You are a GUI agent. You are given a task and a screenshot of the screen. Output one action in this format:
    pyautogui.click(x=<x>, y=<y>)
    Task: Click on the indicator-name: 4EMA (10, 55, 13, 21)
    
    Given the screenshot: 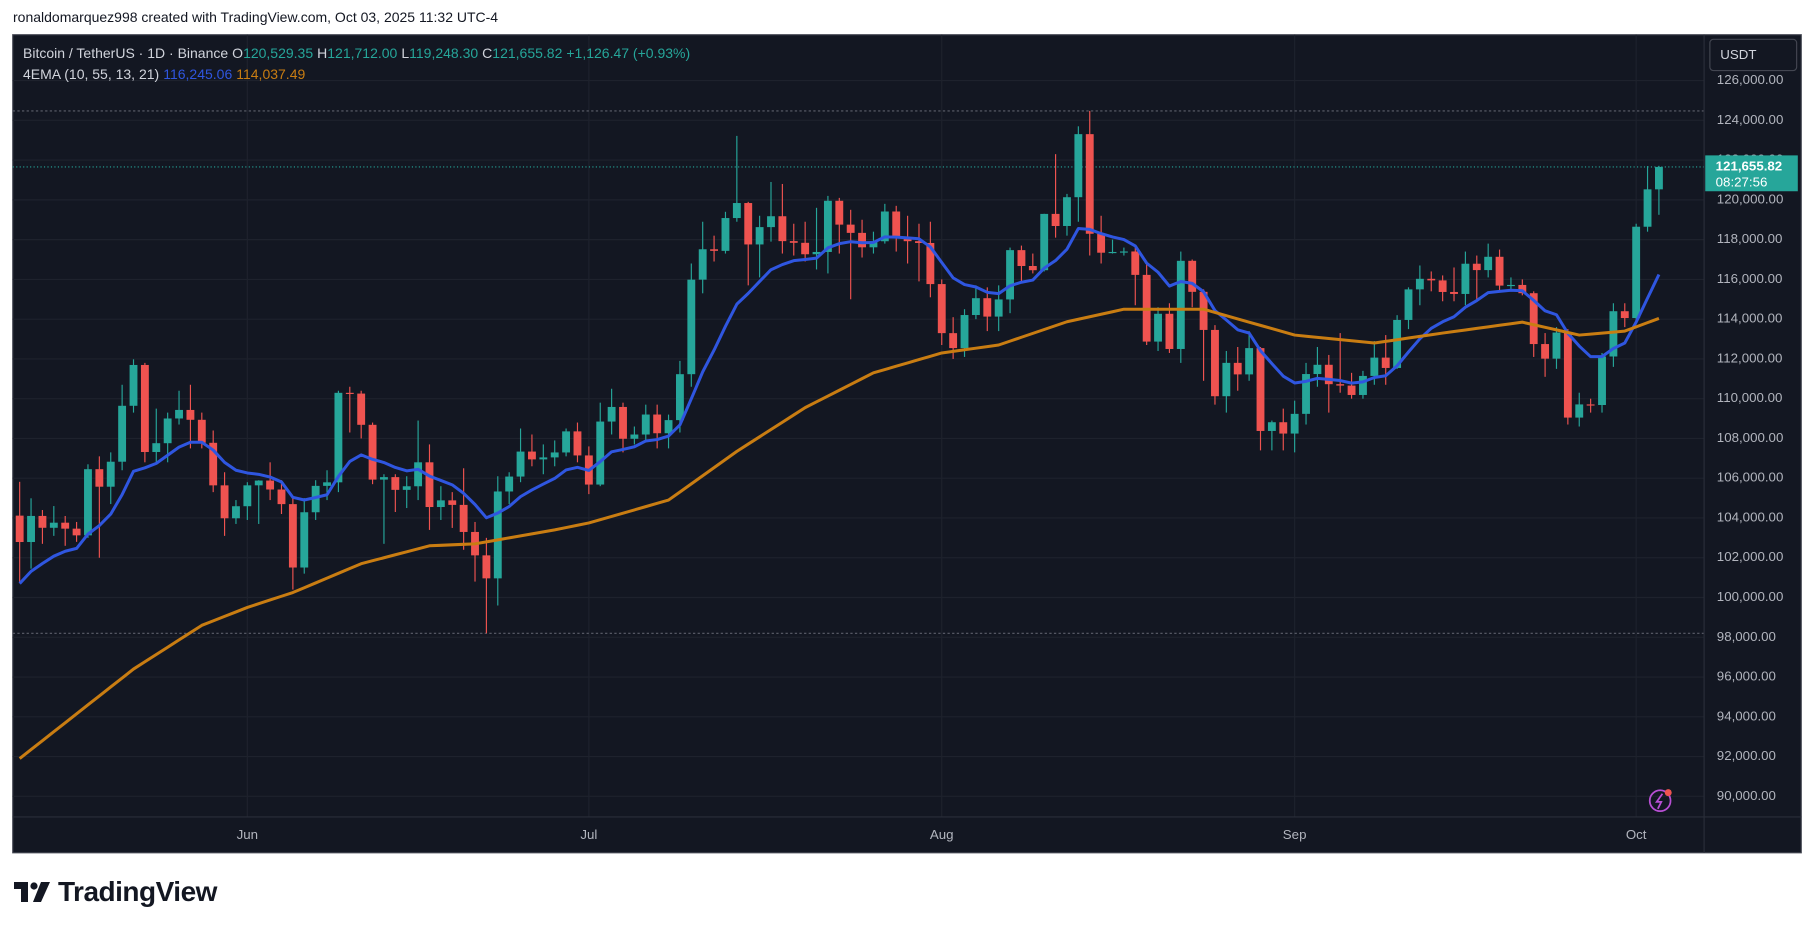 What is the action you would take?
    pyautogui.click(x=91, y=74)
    